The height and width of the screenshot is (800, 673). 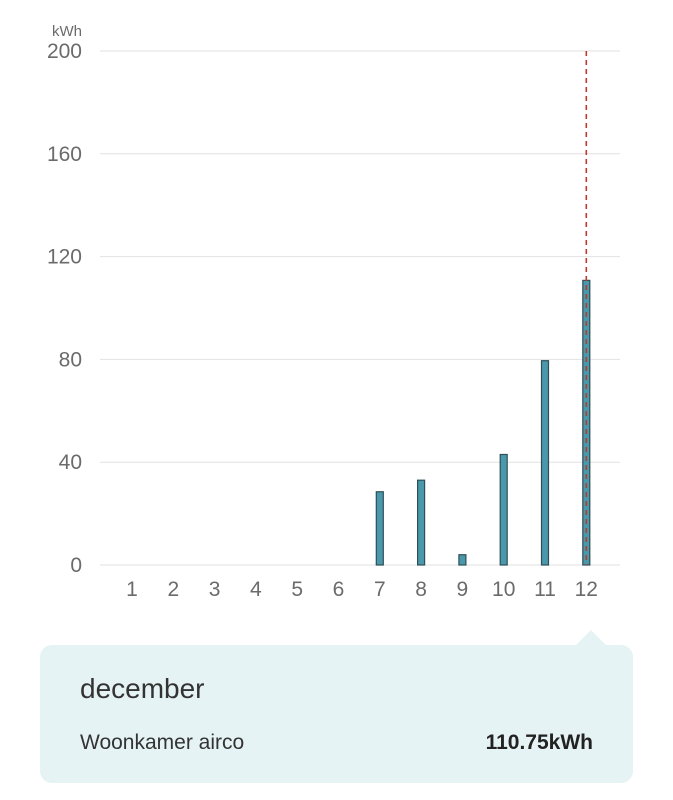 I want to click on tooltip-title: december, so click(x=142, y=688).